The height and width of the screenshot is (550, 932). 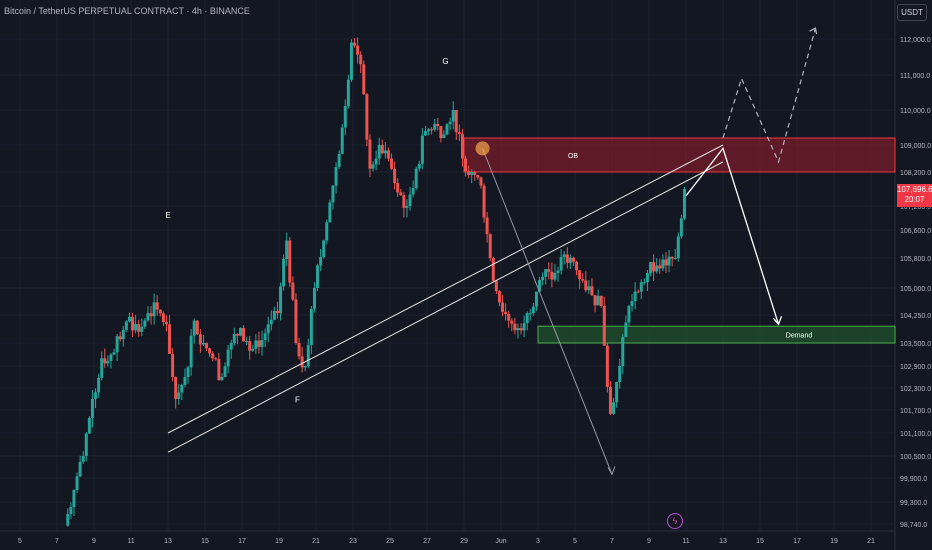 What do you see at coordinates (547, 311) in the screenshot?
I see `grey-arrow-line` at bounding box center [547, 311].